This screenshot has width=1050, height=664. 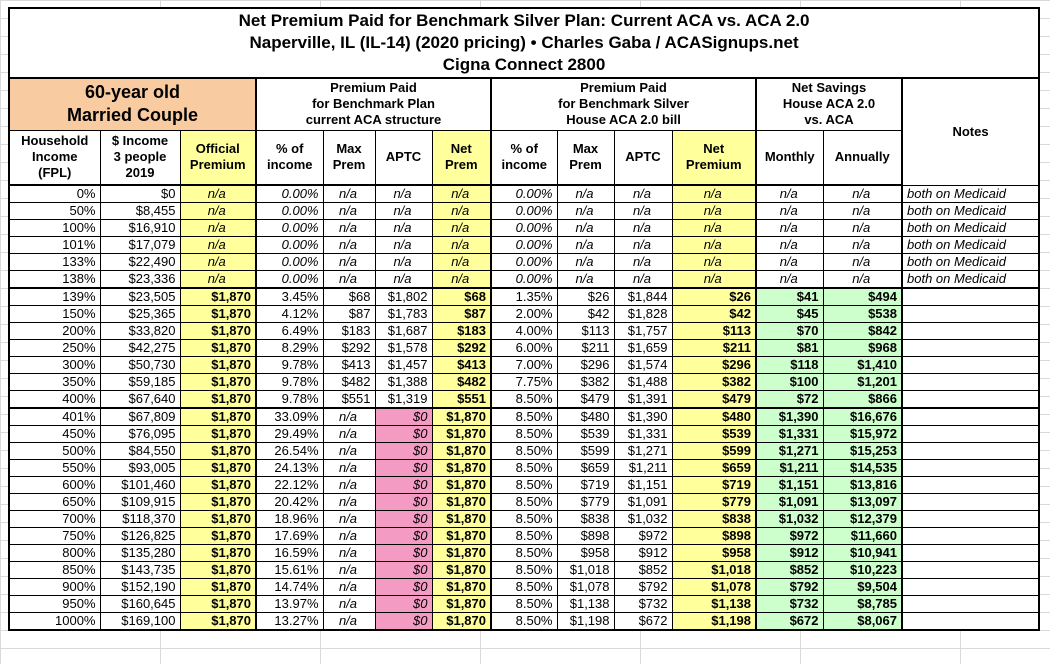 I want to click on cell-aca2_max_prem: $898, so click(x=585, y=536).